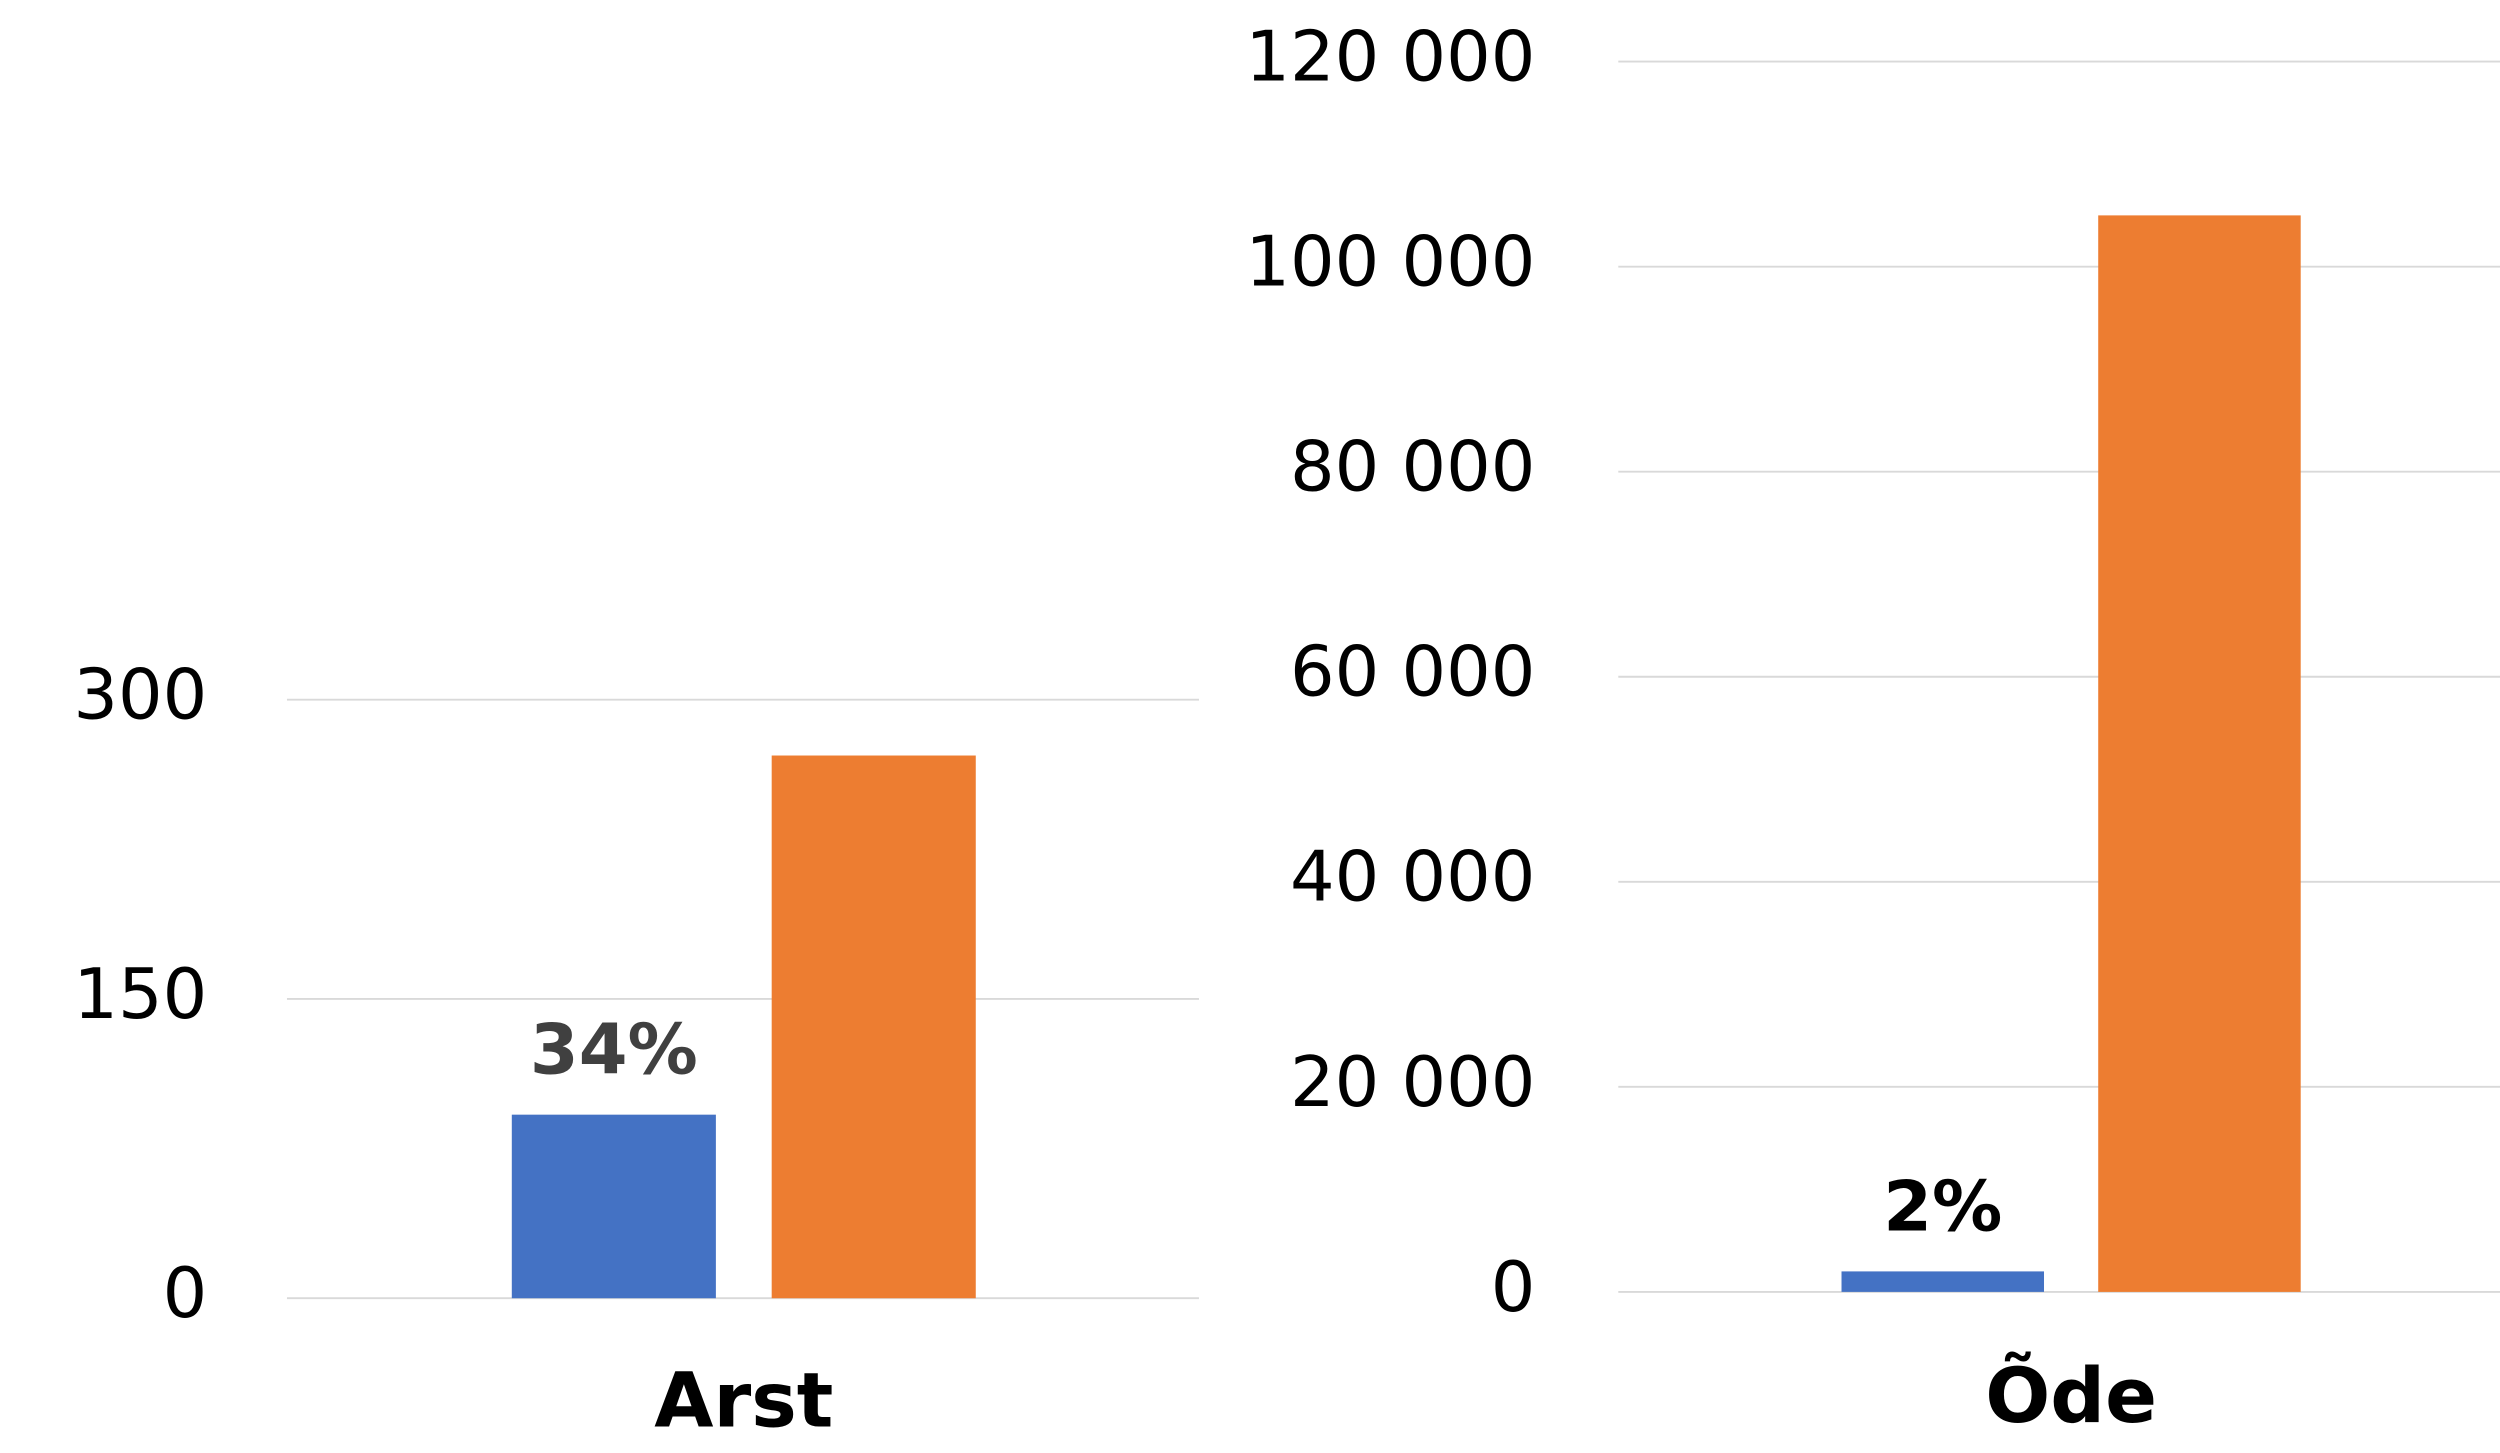 Image resolution: width=2500 pixels, height=1453 pixels. What do you see at coordinates (1390, 262) in the screenshot?
I see `y-tick-label: 100 000` at bounding box center [1390, 262].